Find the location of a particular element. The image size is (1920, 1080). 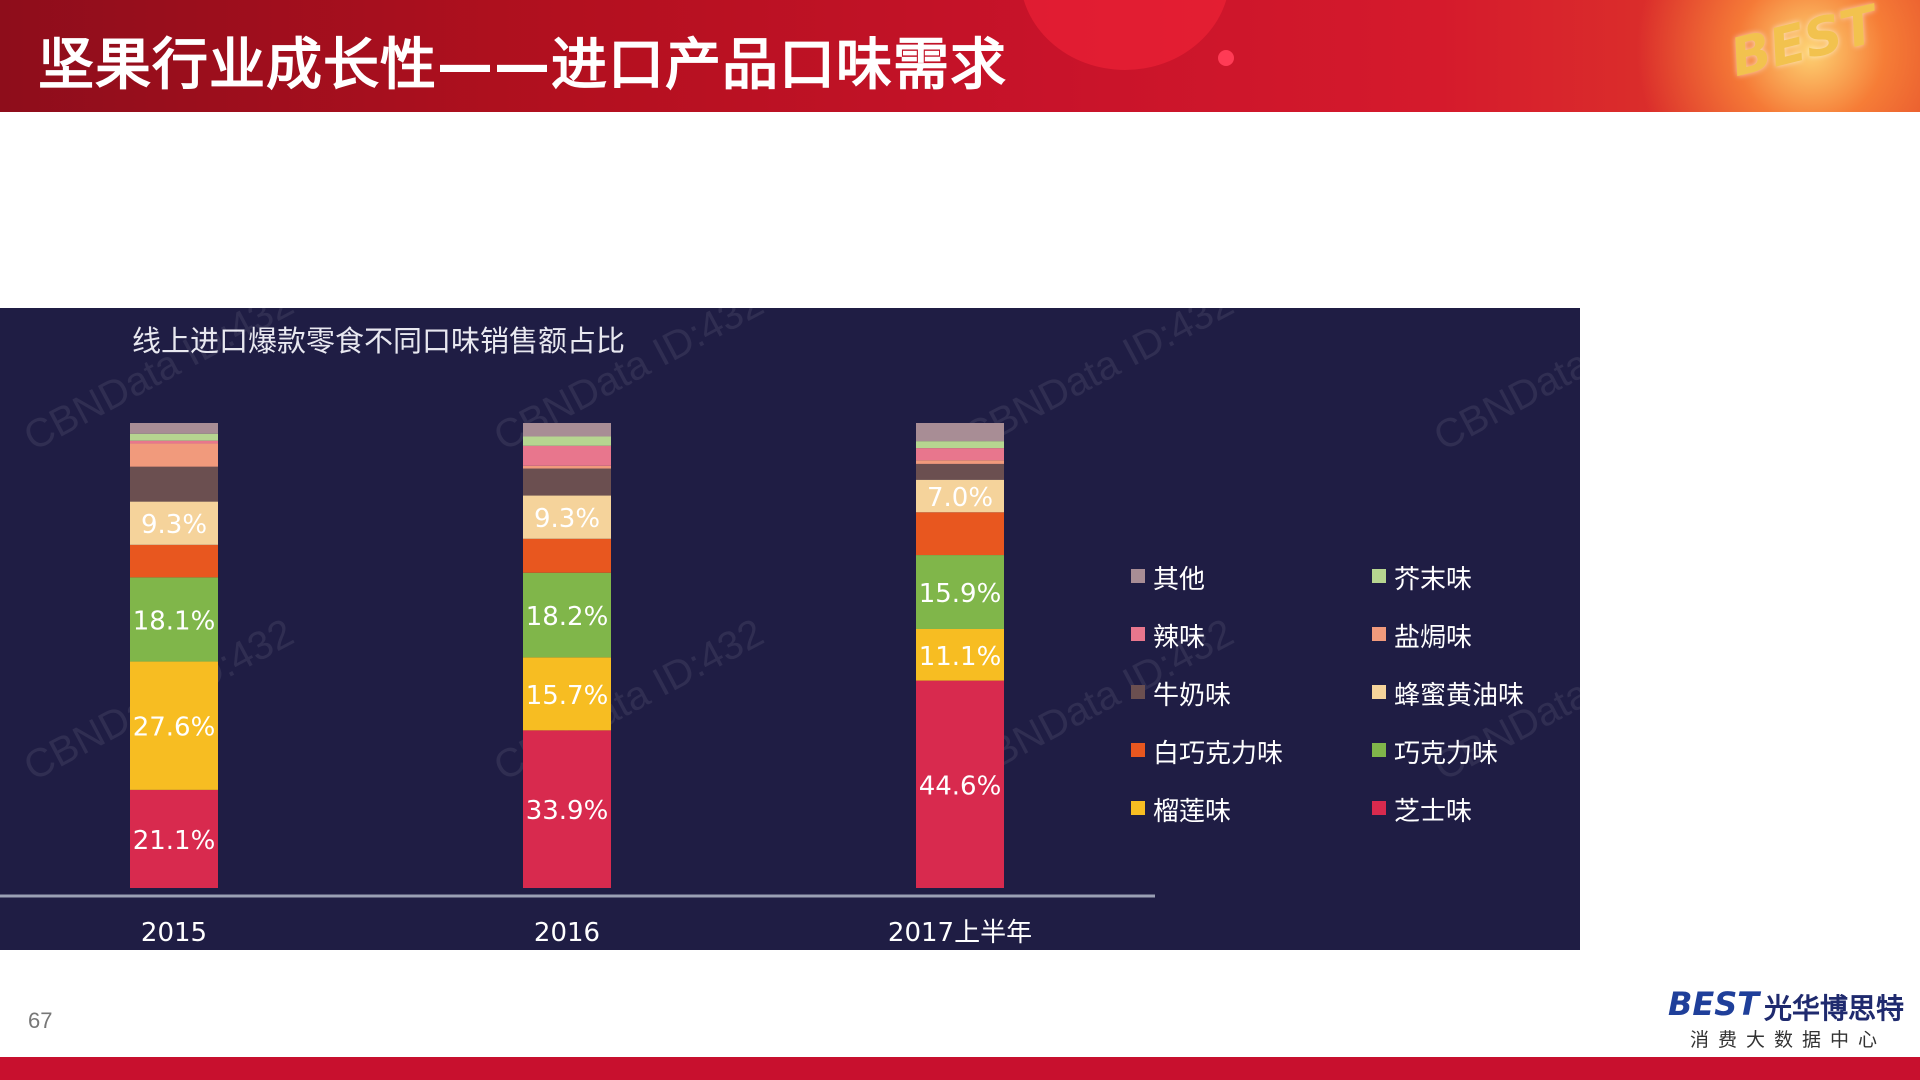

data-label: 15.9% is located at coordinates (960, 594).